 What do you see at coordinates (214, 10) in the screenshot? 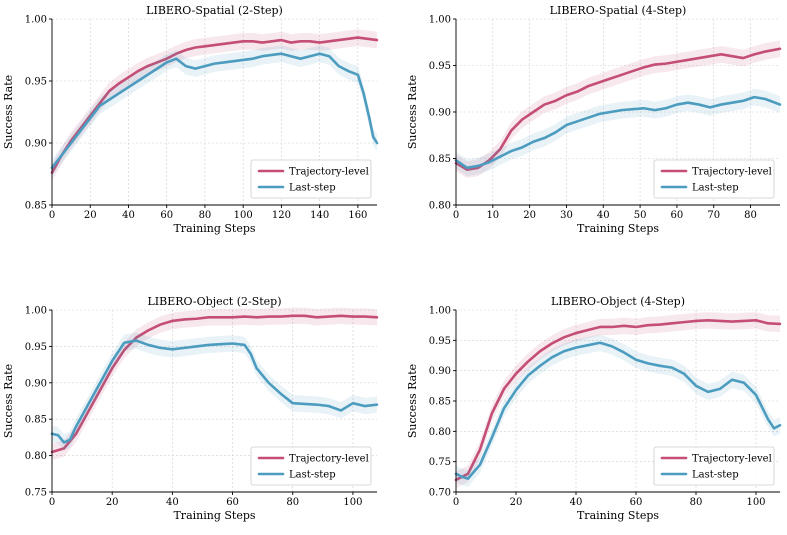
I see `chart-title: LIBERO-Spatial (2-Step)` at bounding box center [214, 10].